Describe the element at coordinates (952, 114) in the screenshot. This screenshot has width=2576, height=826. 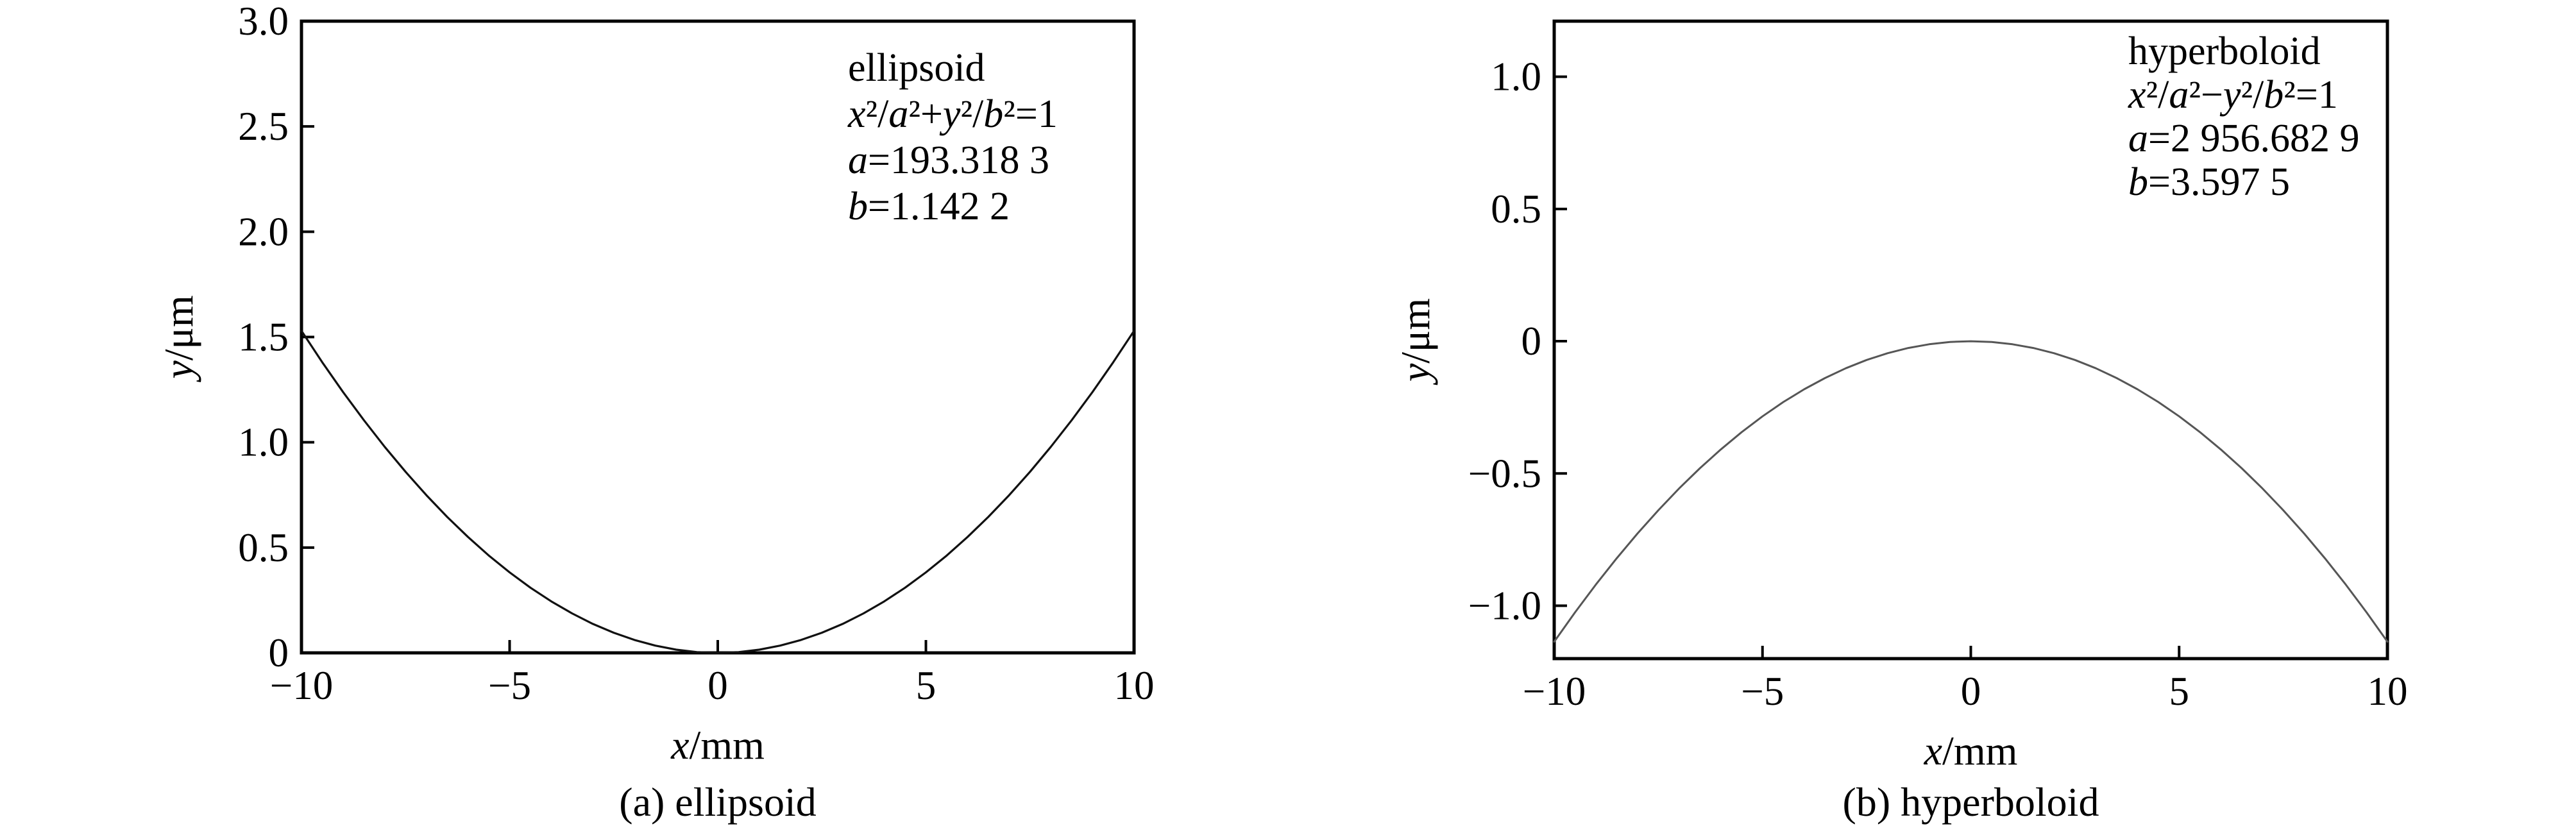
I see `annotation-line: x²/a²+y²/b²=1` at that location.